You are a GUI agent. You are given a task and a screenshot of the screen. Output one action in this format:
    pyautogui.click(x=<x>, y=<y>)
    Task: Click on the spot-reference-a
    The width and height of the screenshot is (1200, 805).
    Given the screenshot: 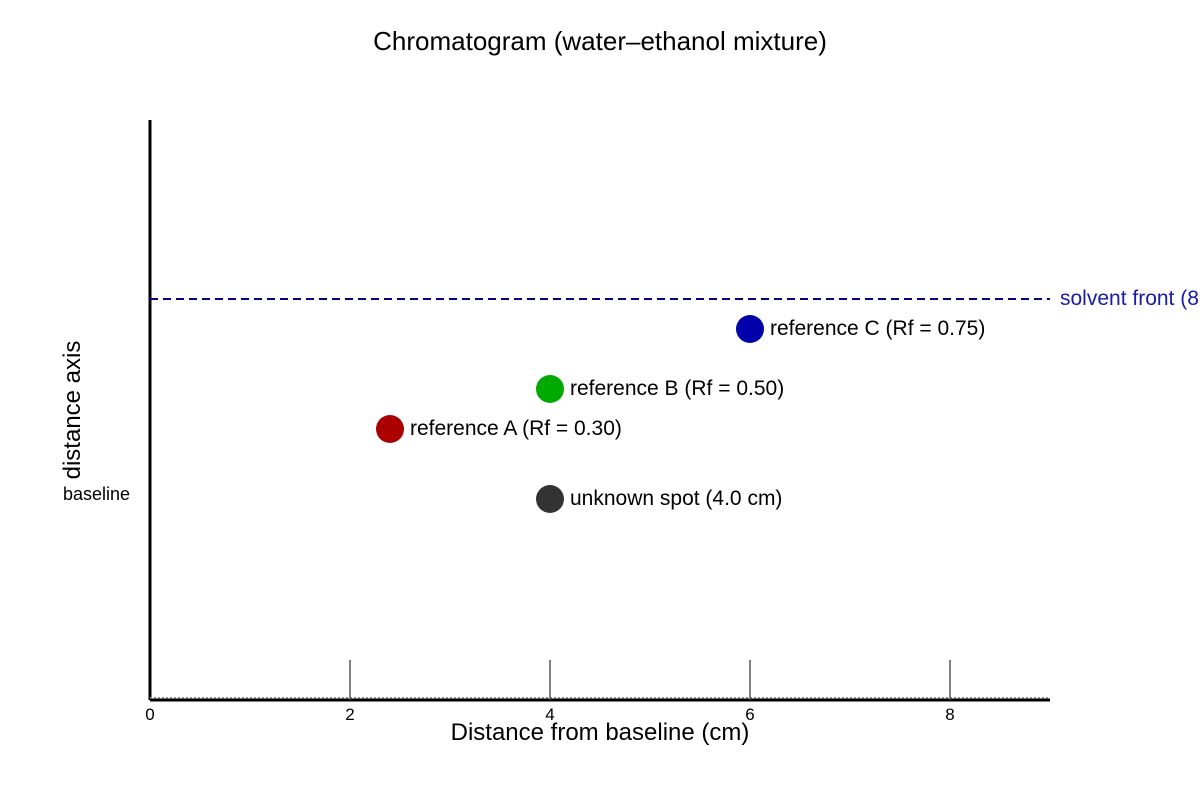 What is the action you would take?
    pyautogui.click(x=390, y=429)
    